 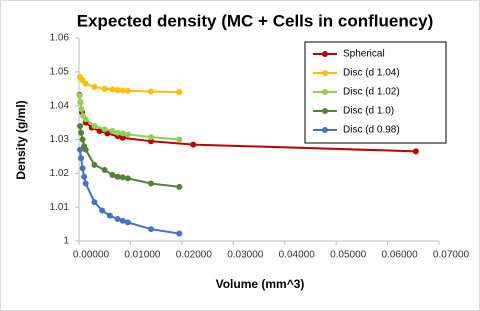 I want to click on y-tick-label: 1.03, so click(x=60, y=139).